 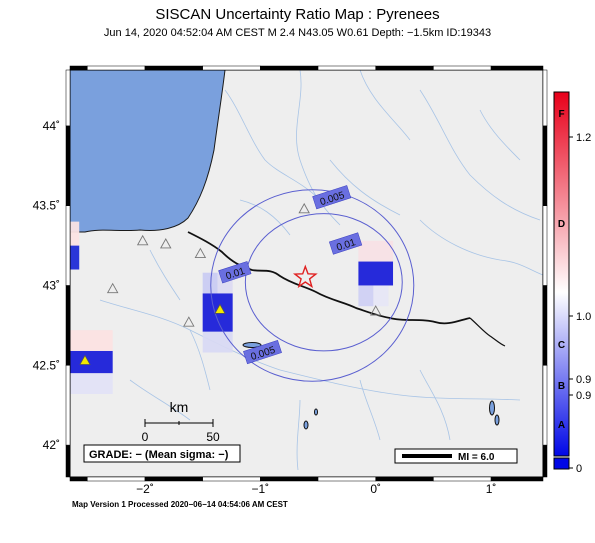 I want to click on grade-box: GRADE: − (Mean sigma: −), so click(x=162, y=453).